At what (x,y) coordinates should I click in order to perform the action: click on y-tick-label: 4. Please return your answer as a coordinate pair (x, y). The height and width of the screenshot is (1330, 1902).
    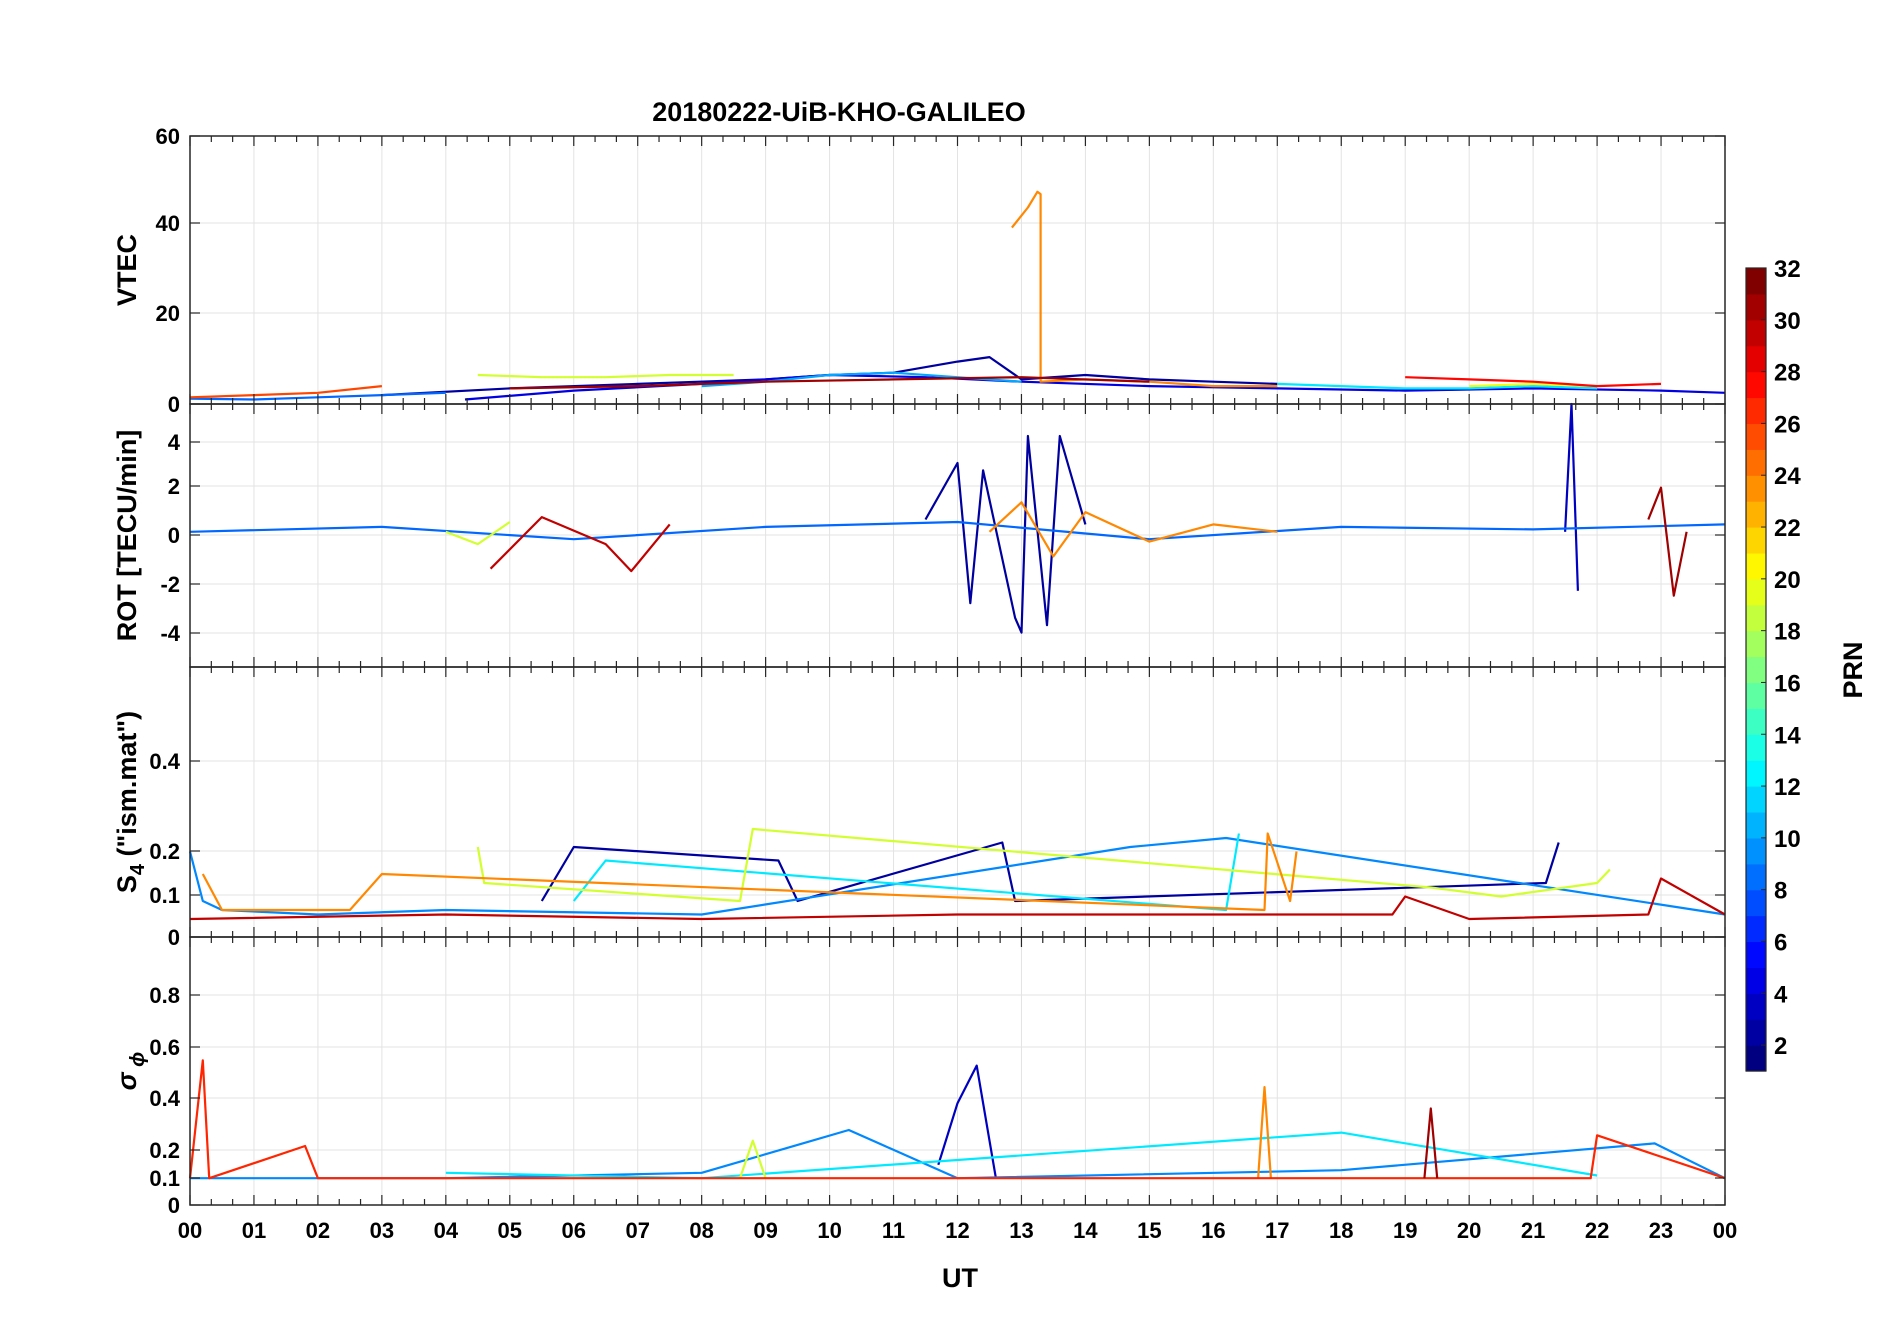
    Looking at the image, I should click on (174, 442).